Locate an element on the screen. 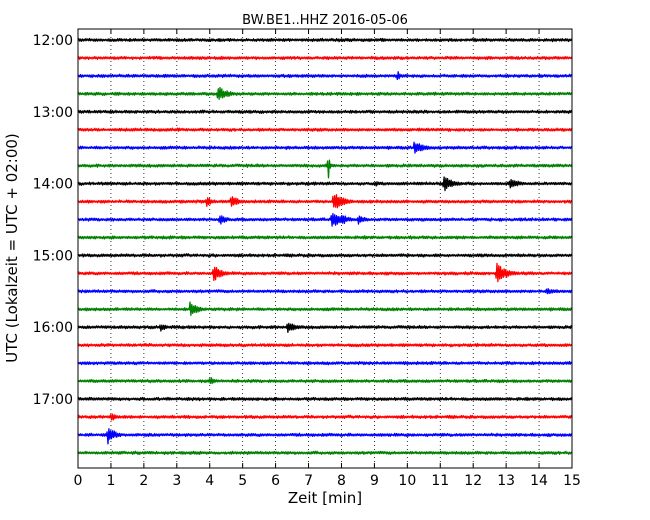 This screenshot has width=650, height=520. x-tick-label: 11 is located at coordinates (440, 481).